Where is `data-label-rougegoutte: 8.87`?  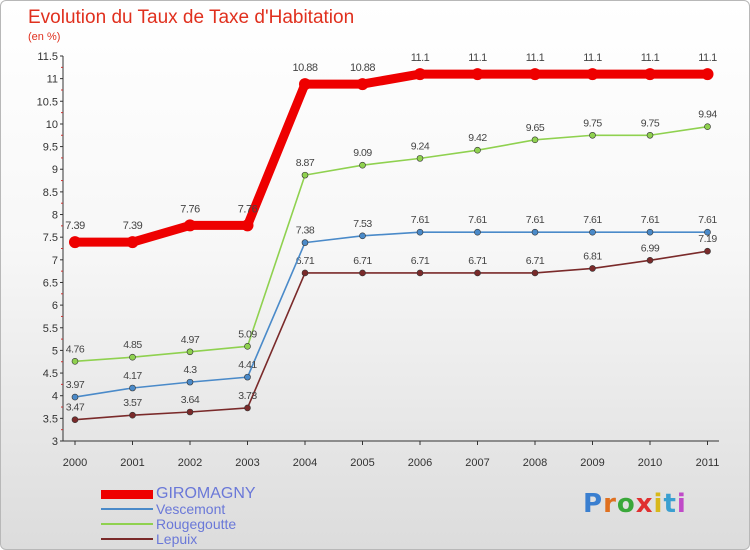
data-label-rougegoutte: 8.87 is located at coordinates (305, 163).